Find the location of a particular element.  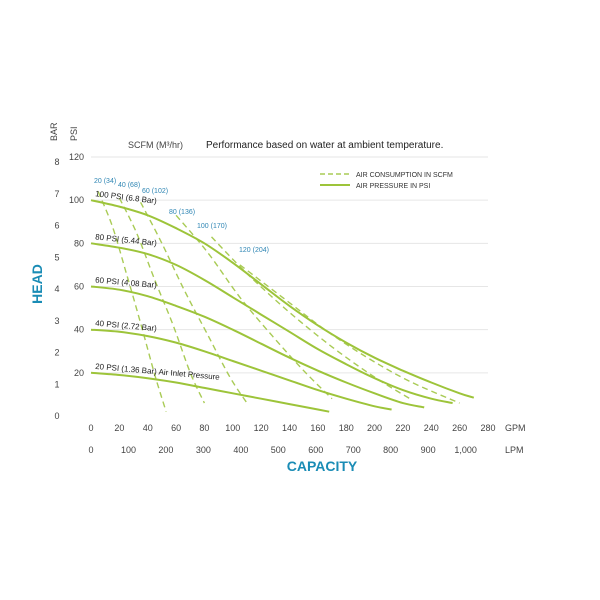

x-tick-lpm: 900 is located at coordinates (428, 450).